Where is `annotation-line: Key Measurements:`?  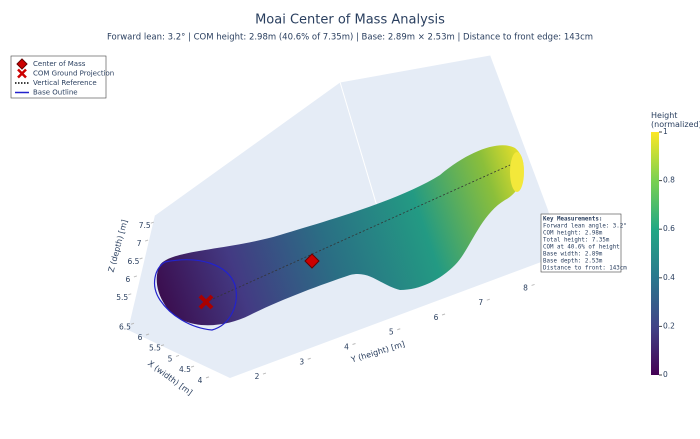
annotation-line: Key Measurements: is located at coordinates (572, 220).